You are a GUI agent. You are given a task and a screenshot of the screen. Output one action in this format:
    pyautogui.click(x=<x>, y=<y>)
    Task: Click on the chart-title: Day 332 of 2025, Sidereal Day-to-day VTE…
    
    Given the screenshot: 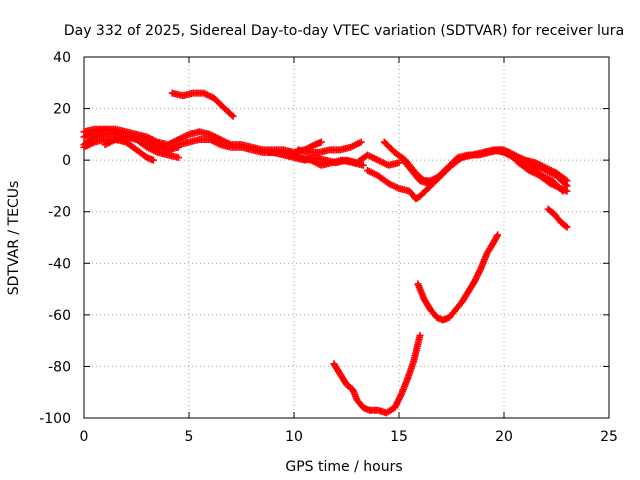 What is the action you would take?
    pyautogui.click(x=344, y=31)
    